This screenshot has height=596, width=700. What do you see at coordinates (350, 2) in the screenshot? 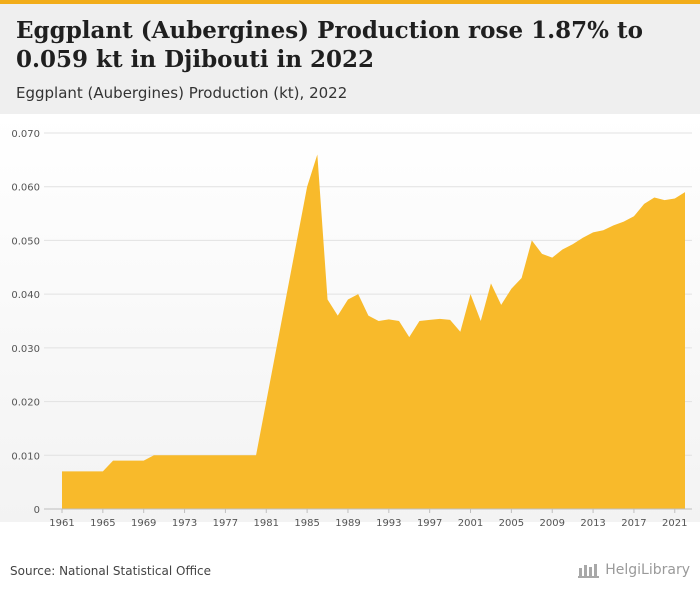
I see `accent-bar` at bounding box center [350, 2].